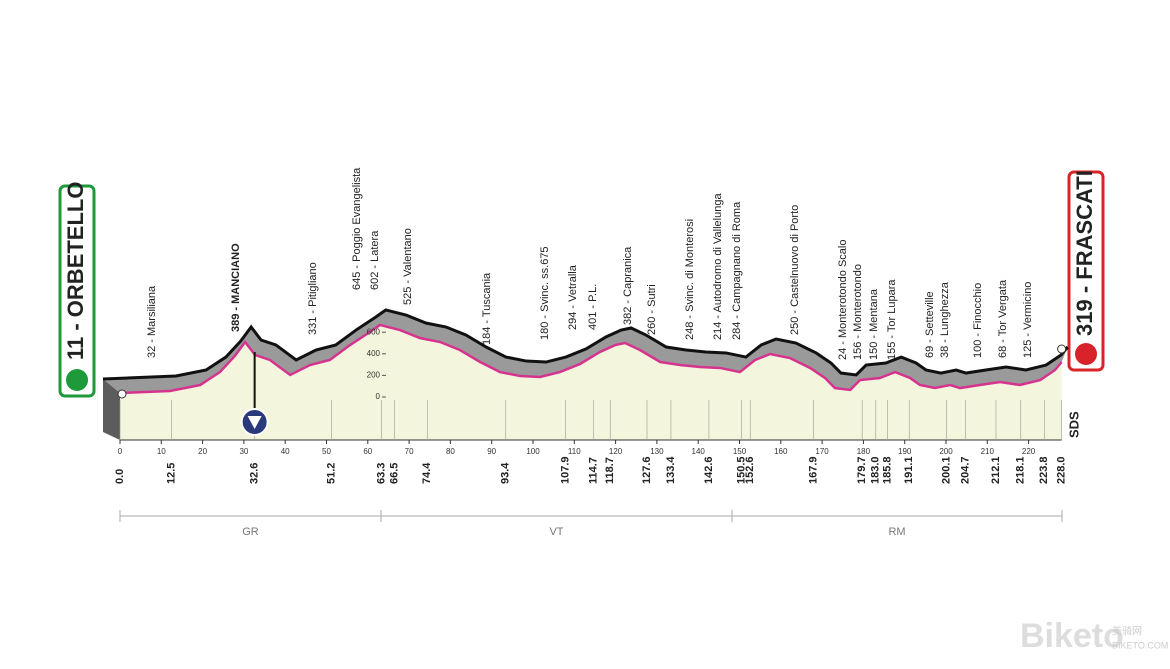  What do you see at coordinates (1003, 318) in the screenshot?
I see `waypoint-label: 68 - Tor Vergata` at bounding box center [1003, 318].